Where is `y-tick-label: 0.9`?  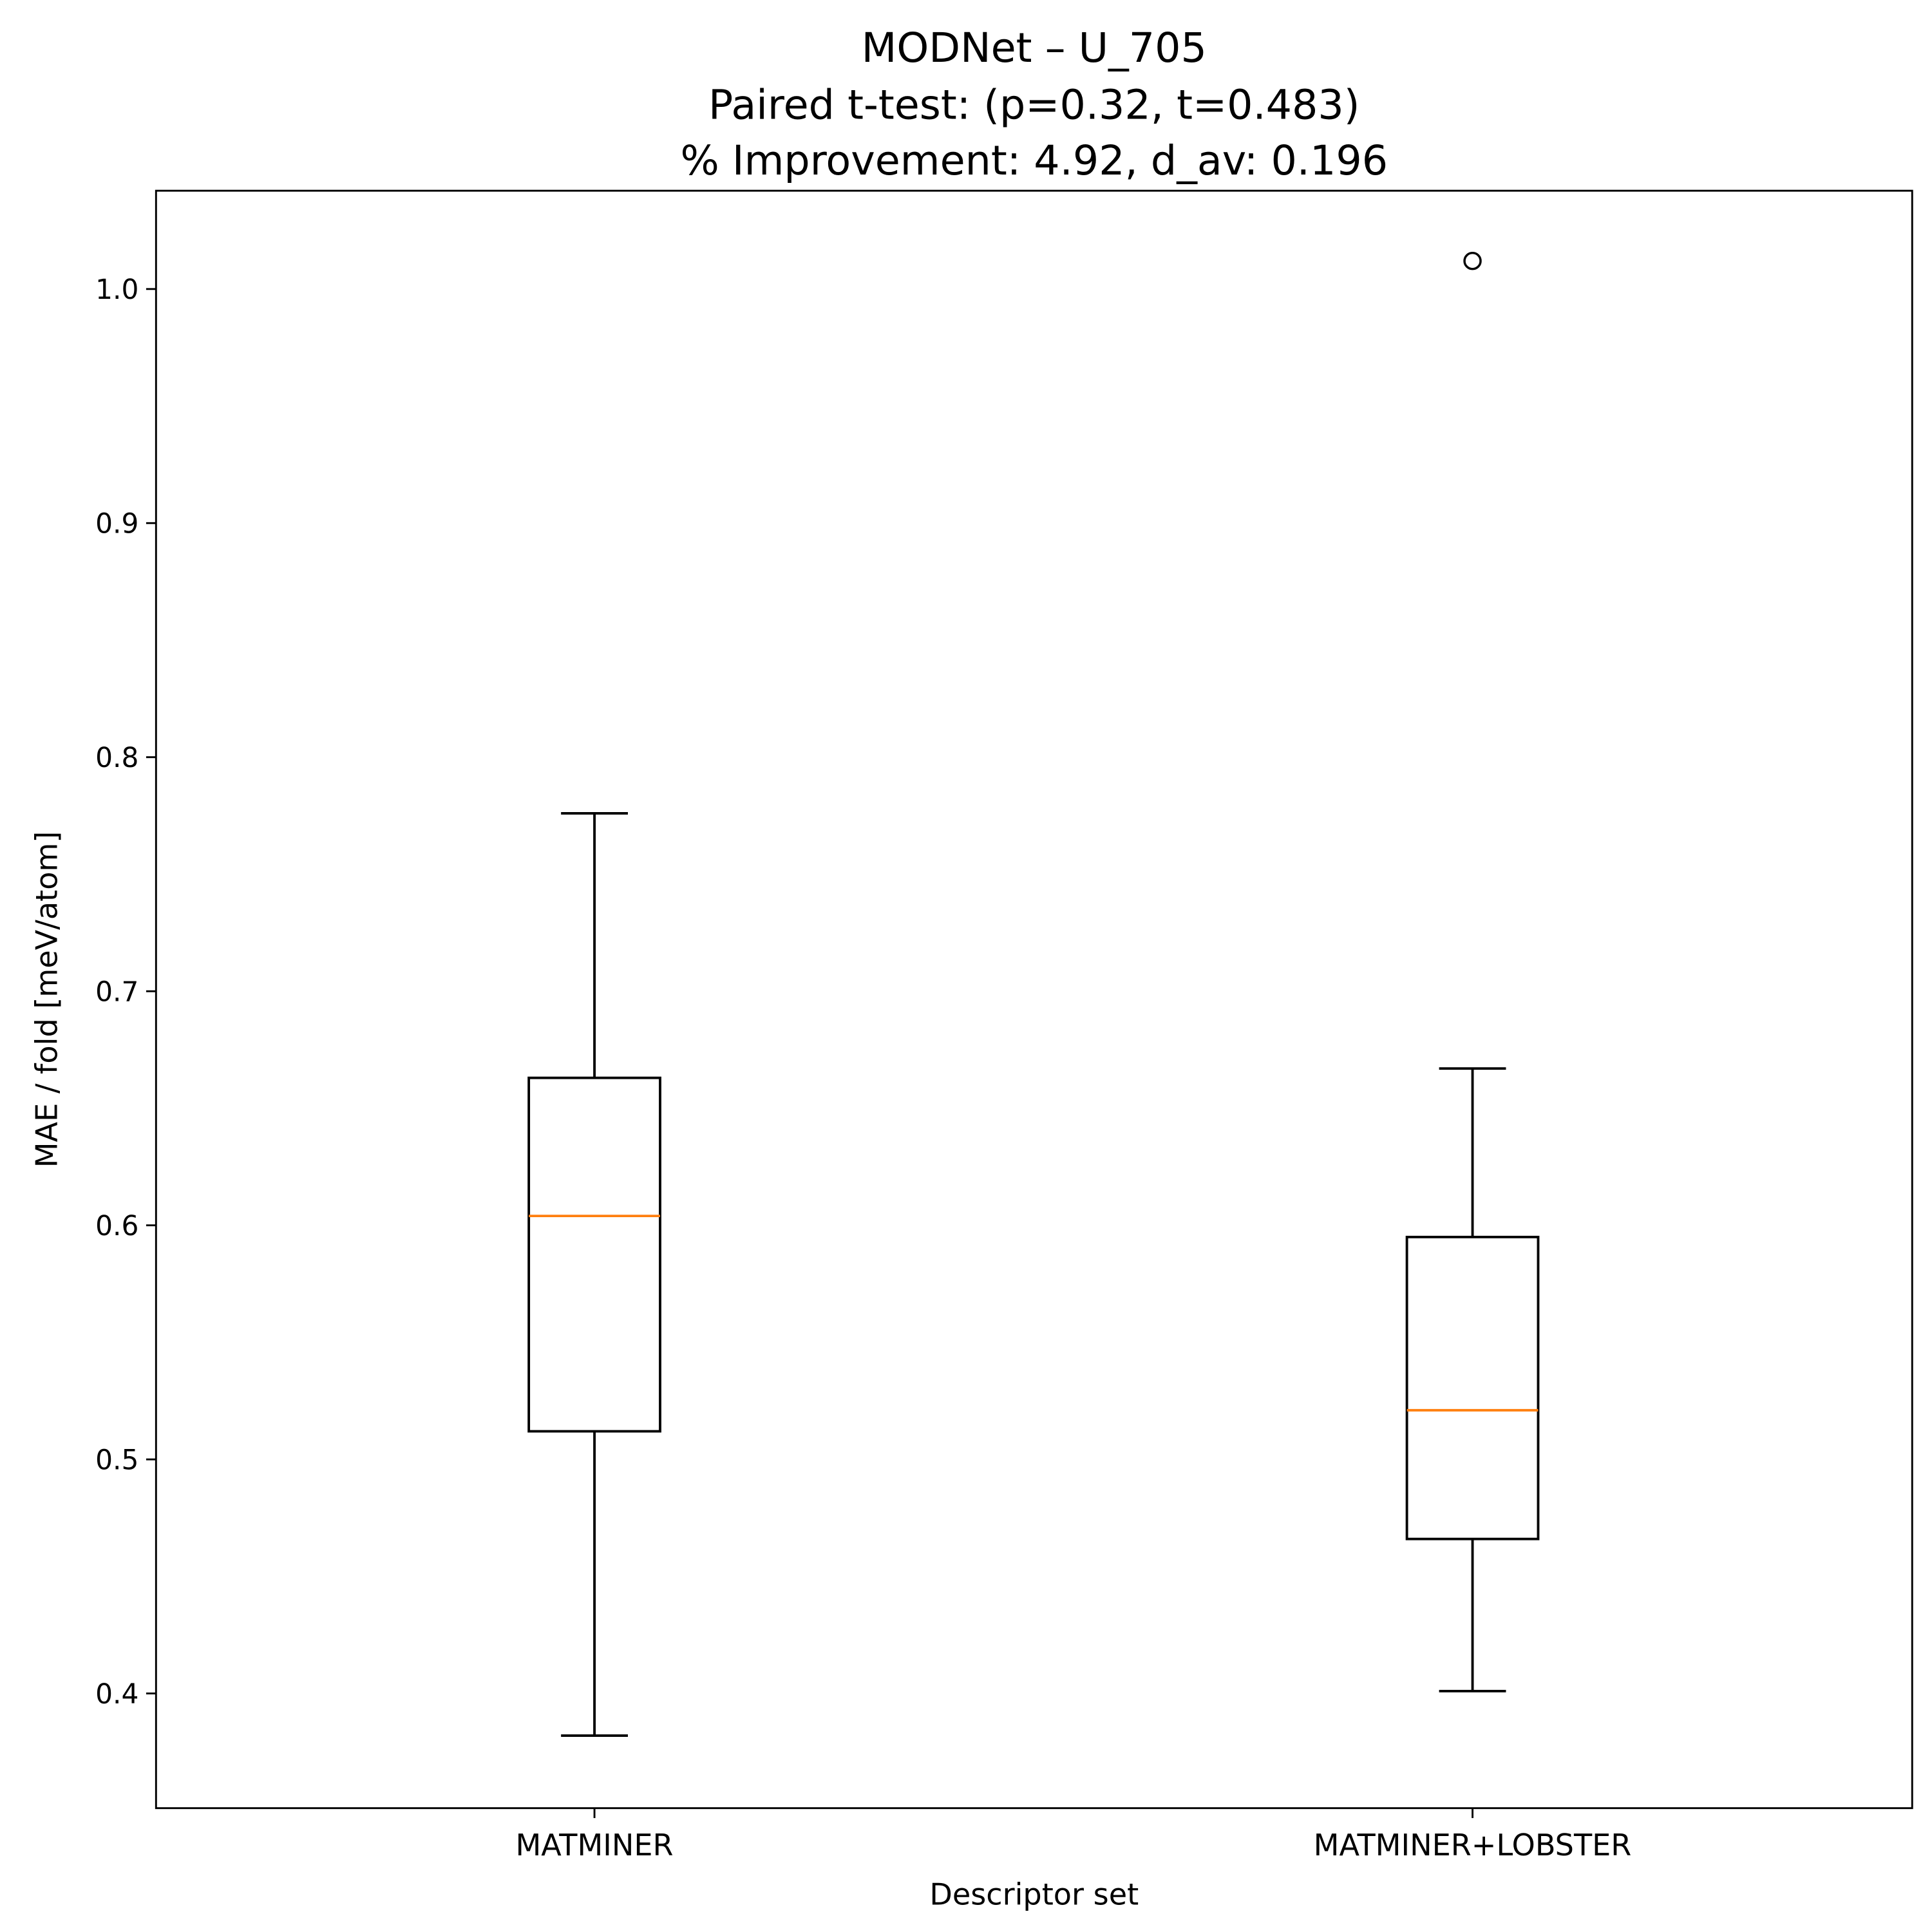
y-tick-label: 0.9 is located at coordinates (116, 524).